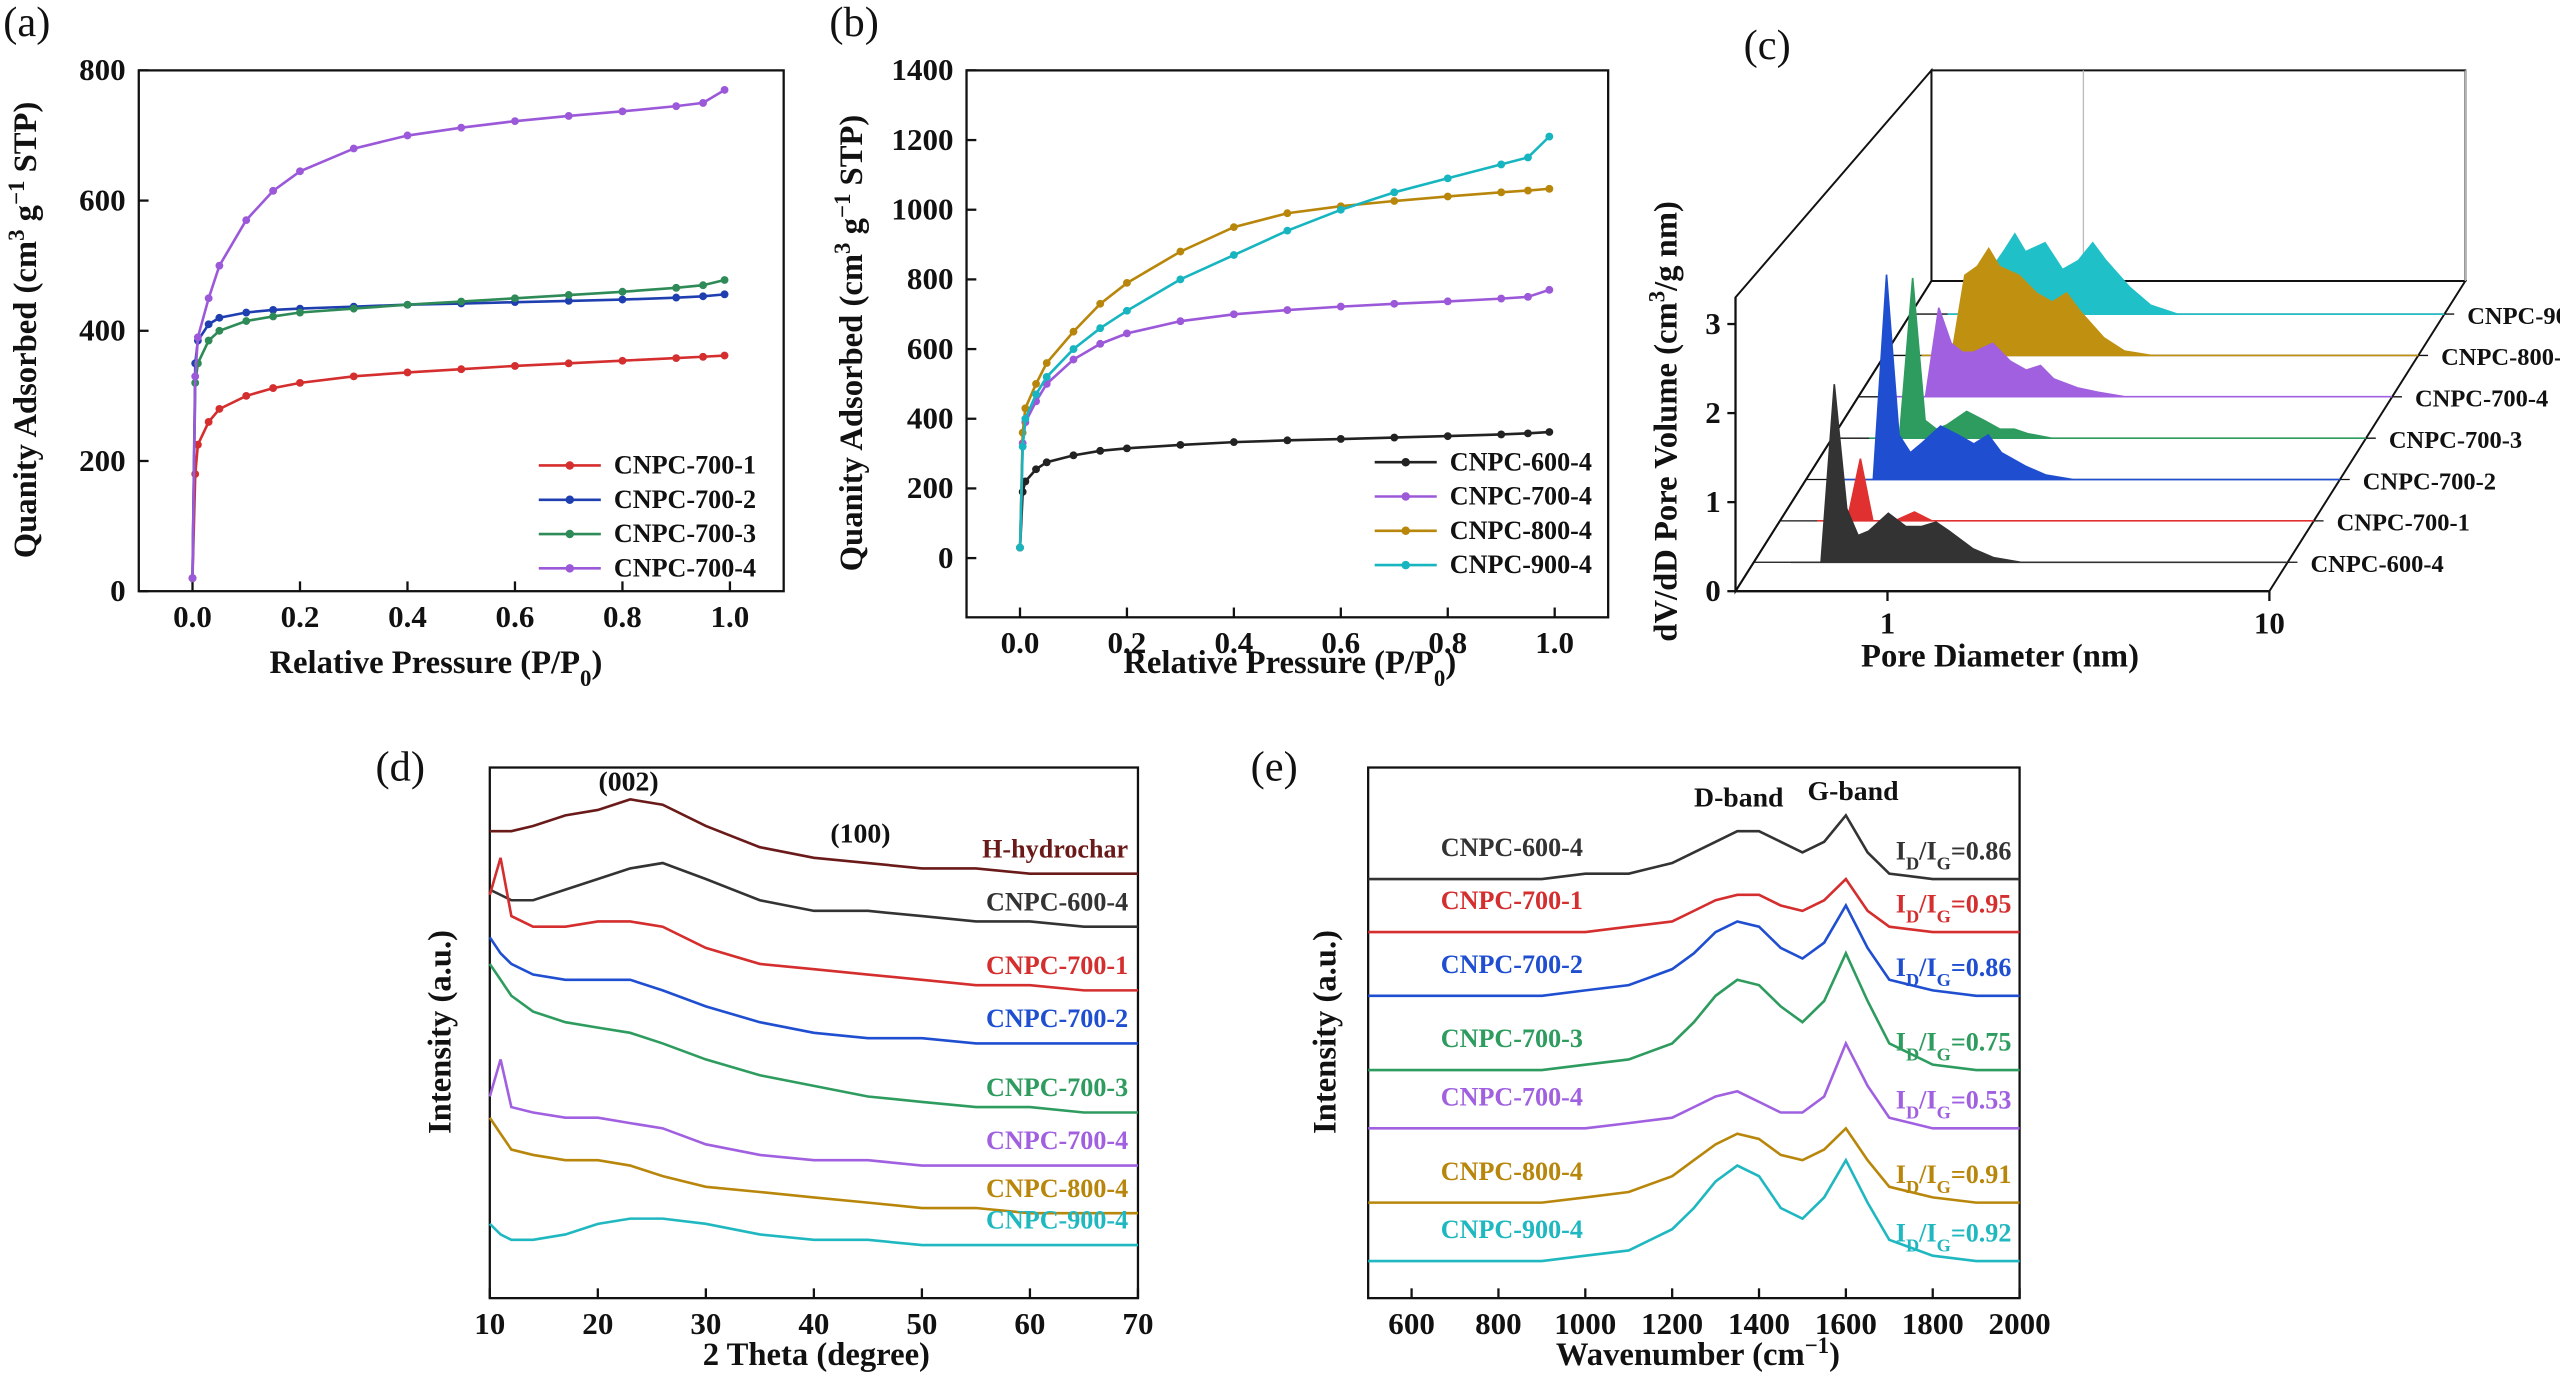 Image resolution: width=2560 pixels, height=1393 pixels. Describe the element at coordinates (1055, 848) in the screenshot. I see `series-label: H-hydrochar` at that location.